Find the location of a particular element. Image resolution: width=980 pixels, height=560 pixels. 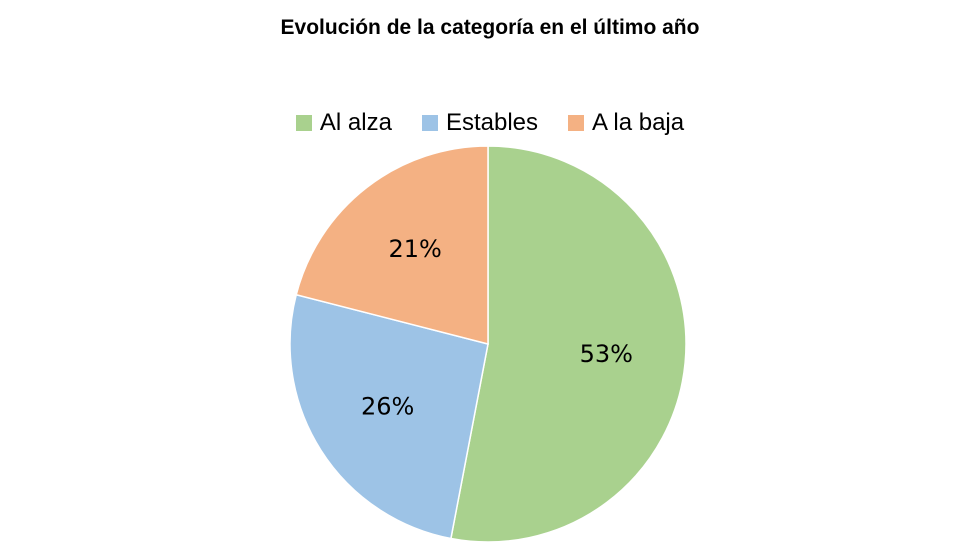

data-label-estables: 26% is located at coordinates (387, 407).